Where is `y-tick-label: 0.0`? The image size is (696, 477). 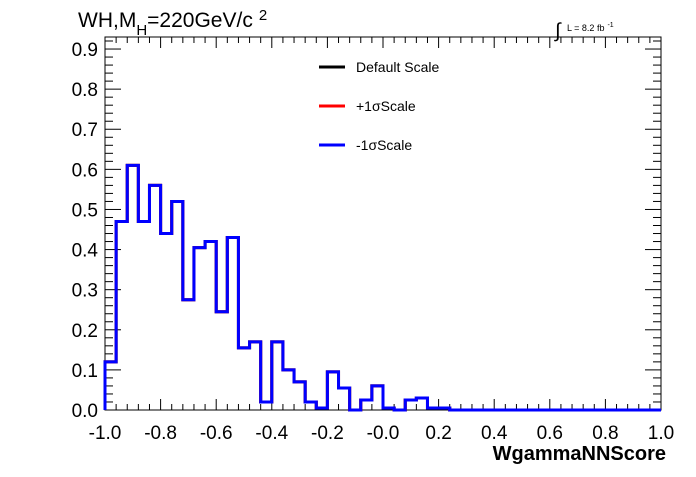 y-tick-label: 0.0 is located at coordinates (85, 411).